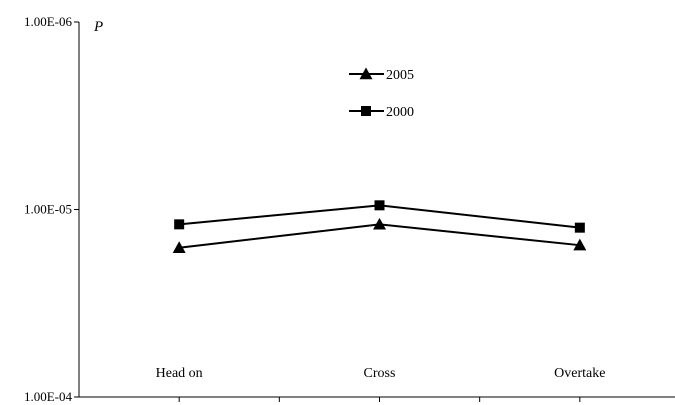 The height and width of the screenshot is (405, 675). Describe the element at coordinates (48, 209) in the screenshot. I see `y-tick-label: 1.00E-05` at that location.